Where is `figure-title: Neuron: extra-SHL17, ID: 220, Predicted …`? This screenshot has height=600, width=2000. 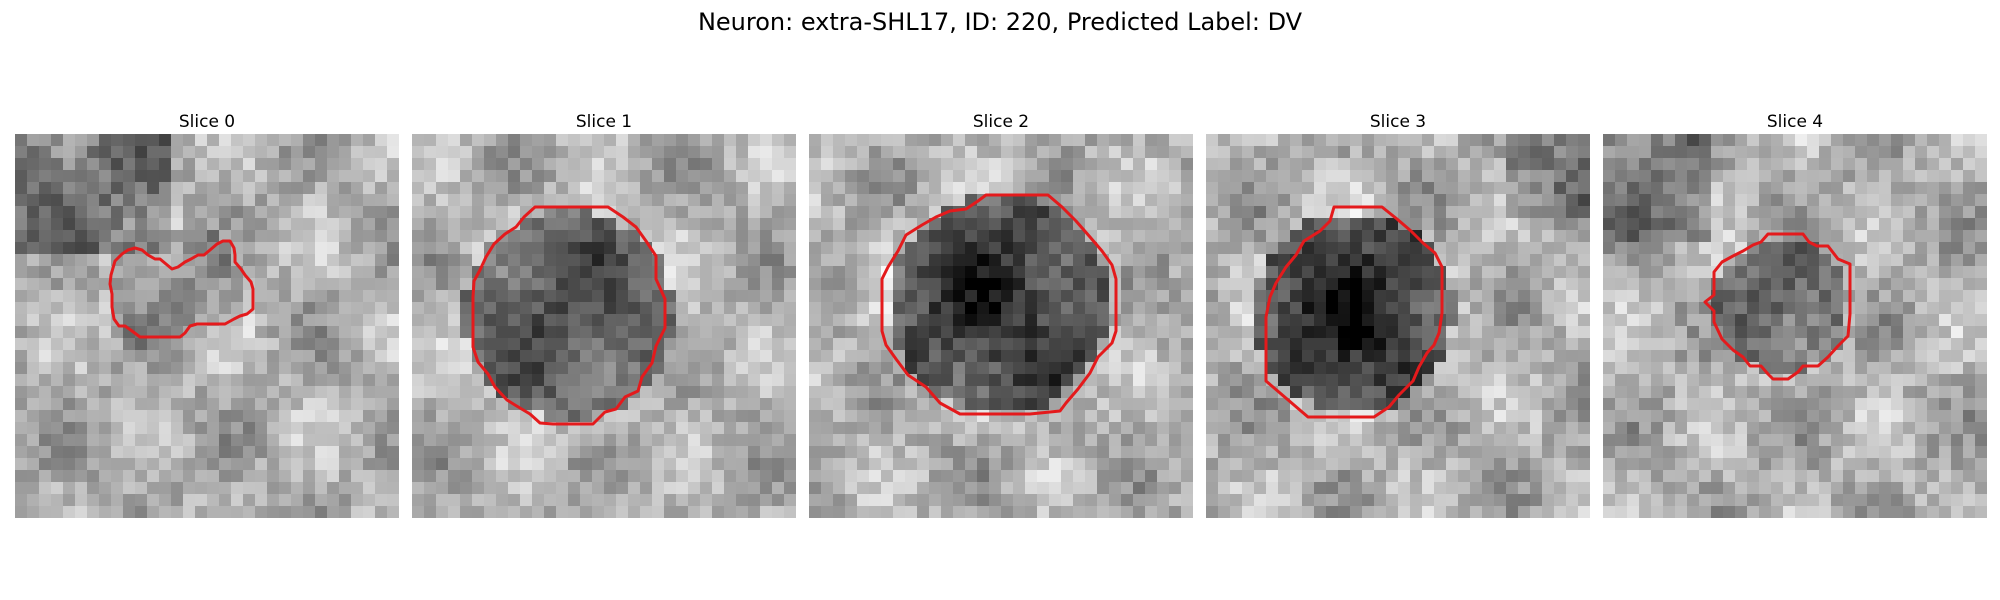 figure-title: Neuron: extra-SHL17, ID: 220, Predicted … is located at coordinates (1000, 22).